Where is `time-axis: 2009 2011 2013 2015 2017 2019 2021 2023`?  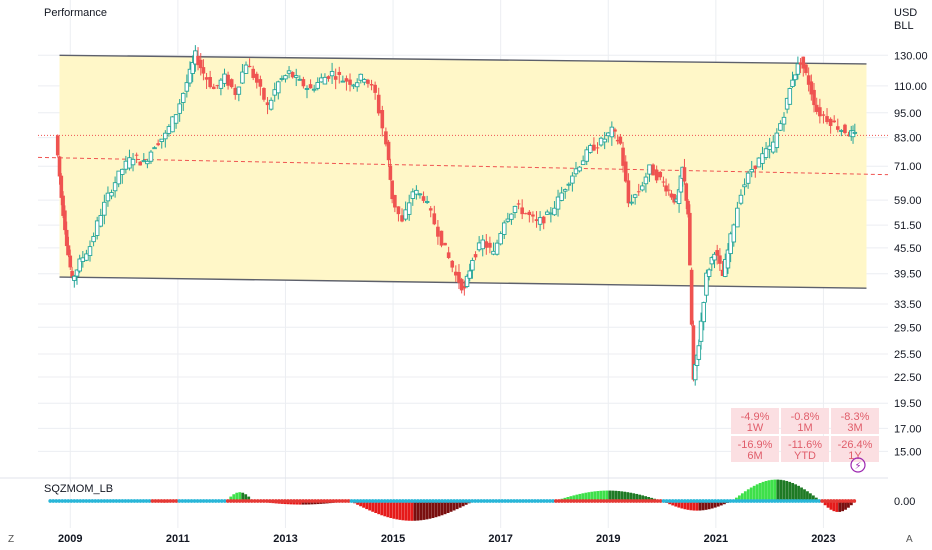 time-axis: 2009 2011 2013 2015 2017 2019 2021 2023 is located at coordinates (447, 539).